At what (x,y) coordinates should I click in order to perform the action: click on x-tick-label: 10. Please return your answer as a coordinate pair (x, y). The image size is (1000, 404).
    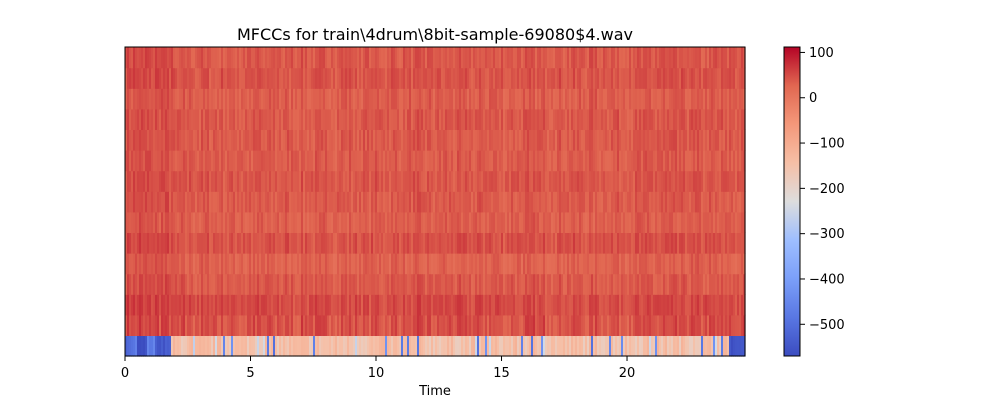
    Looking at the image, I should click on (376, 373).